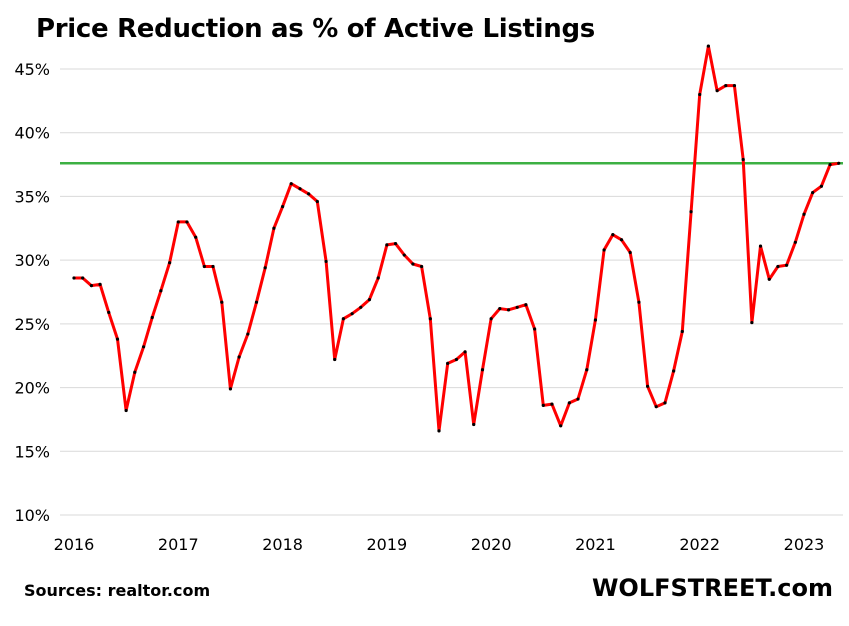  I want to click on y-tick-label-1: 15%, so click(32, 451).